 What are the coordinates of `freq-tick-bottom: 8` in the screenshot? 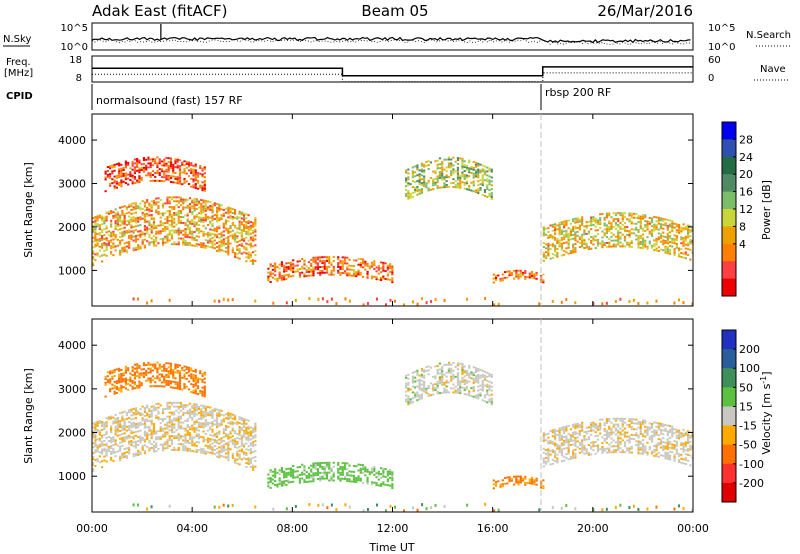 It's located at (79, 78).